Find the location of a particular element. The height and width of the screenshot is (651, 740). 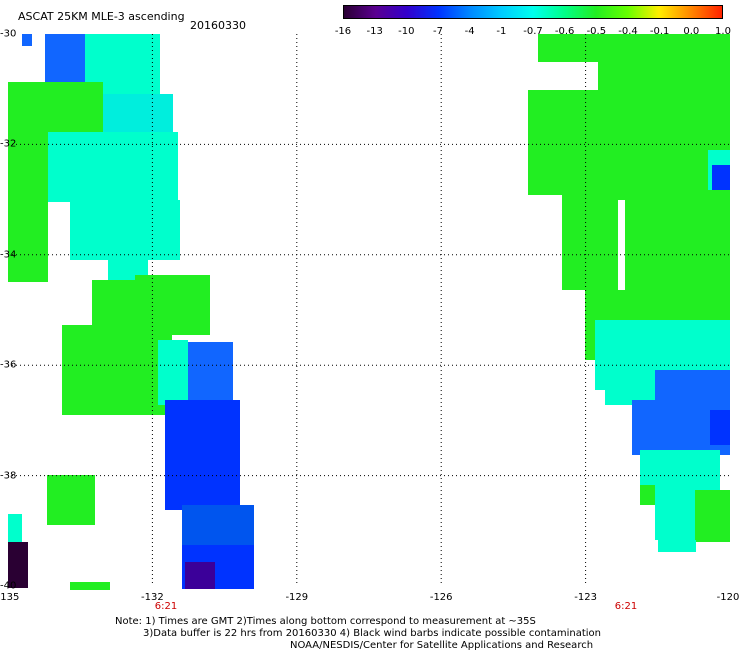

latitude-label: -30 is located at coordinates (8, 34).